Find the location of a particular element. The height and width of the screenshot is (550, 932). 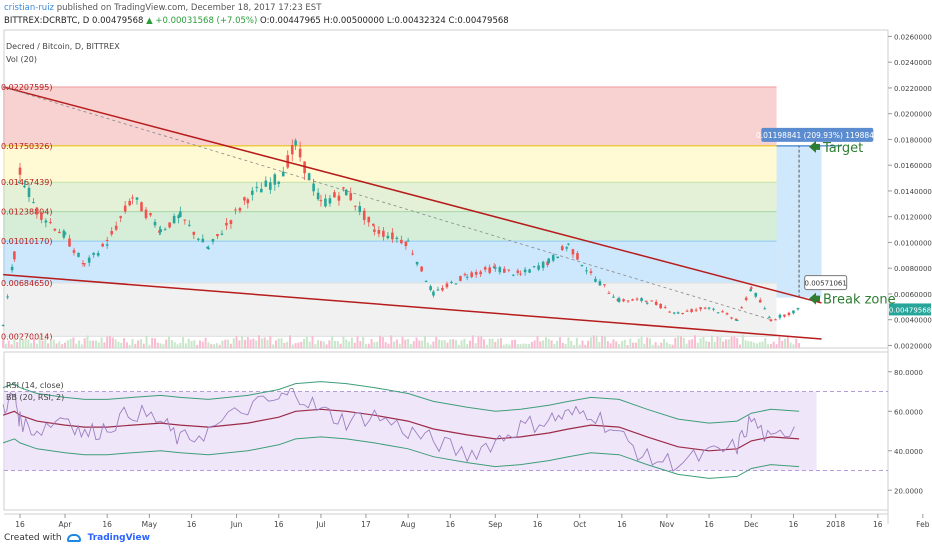

fib-level-label: 0.00270014) is located at coordinates (26, 336).